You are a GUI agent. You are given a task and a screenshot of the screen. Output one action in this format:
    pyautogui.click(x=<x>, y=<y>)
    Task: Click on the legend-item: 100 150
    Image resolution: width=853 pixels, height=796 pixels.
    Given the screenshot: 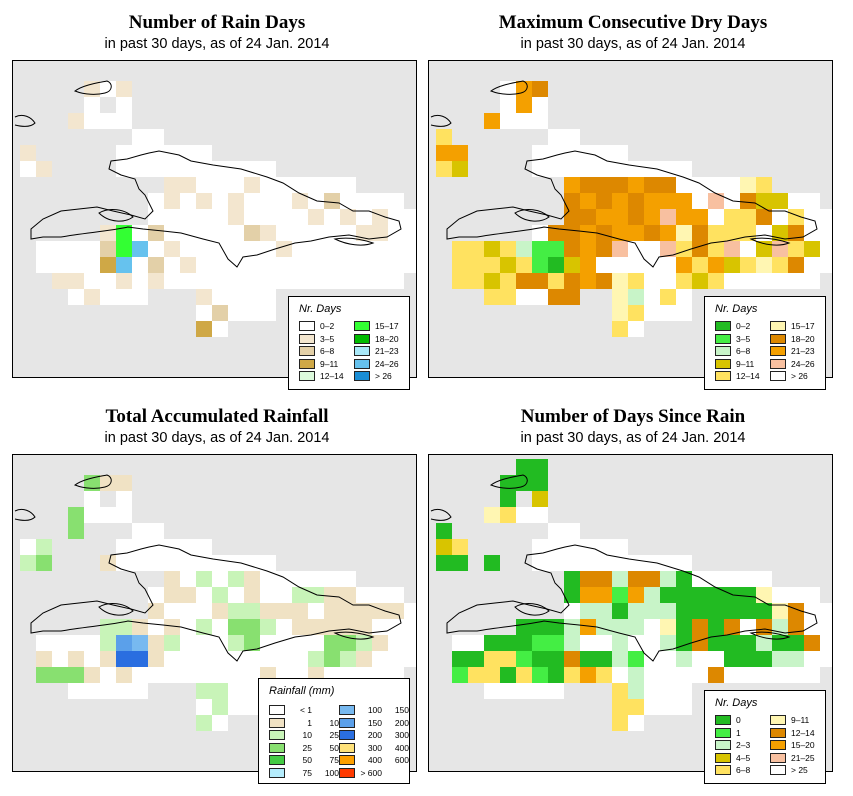 What is the action you would take?
    pyautogui.click(x=374, y=710)
    